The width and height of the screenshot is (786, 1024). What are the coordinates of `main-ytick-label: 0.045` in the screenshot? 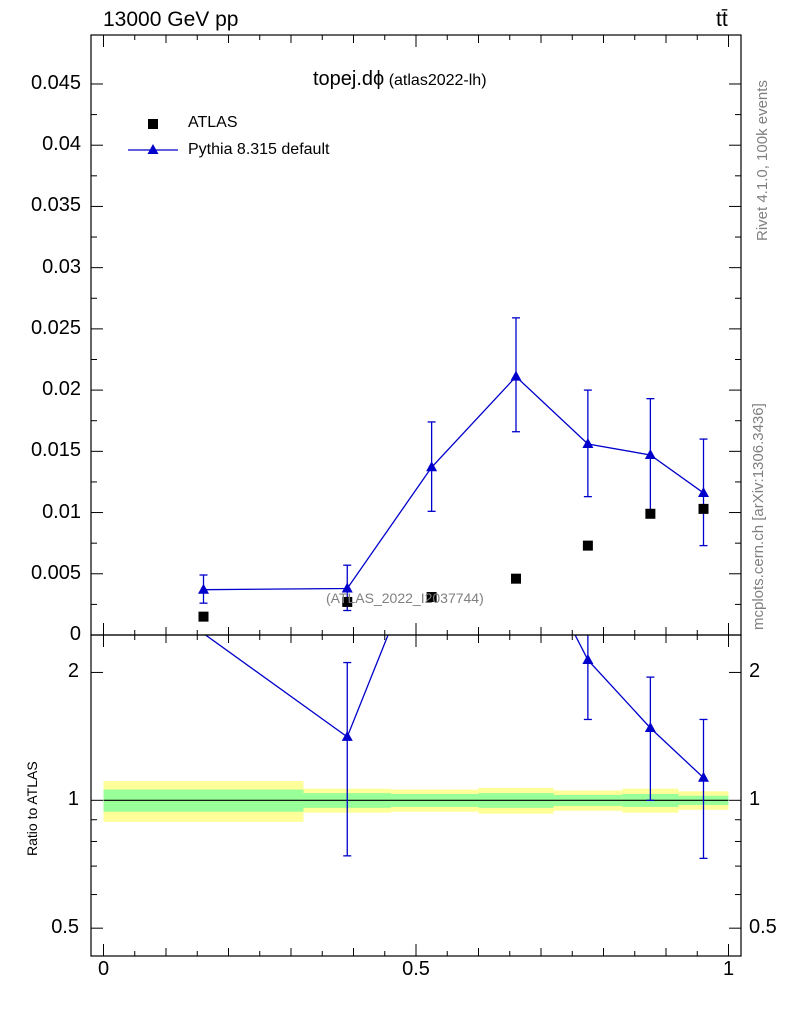 It's located at (55, 82).